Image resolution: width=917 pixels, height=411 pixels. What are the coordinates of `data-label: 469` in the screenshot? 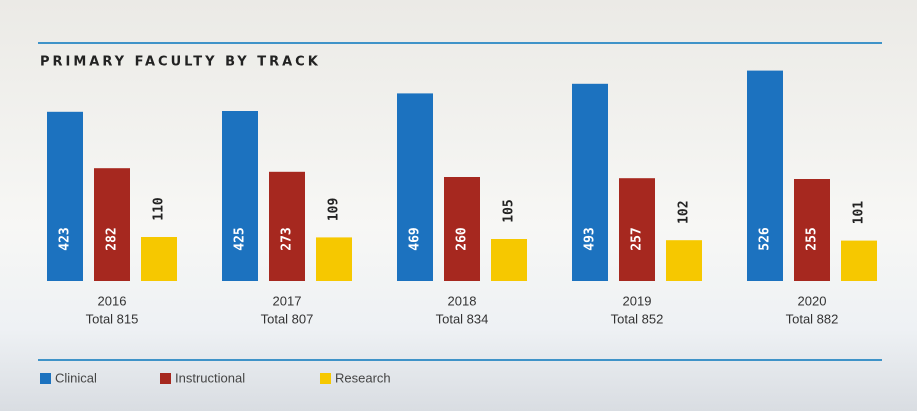 It's located at (415, 238).